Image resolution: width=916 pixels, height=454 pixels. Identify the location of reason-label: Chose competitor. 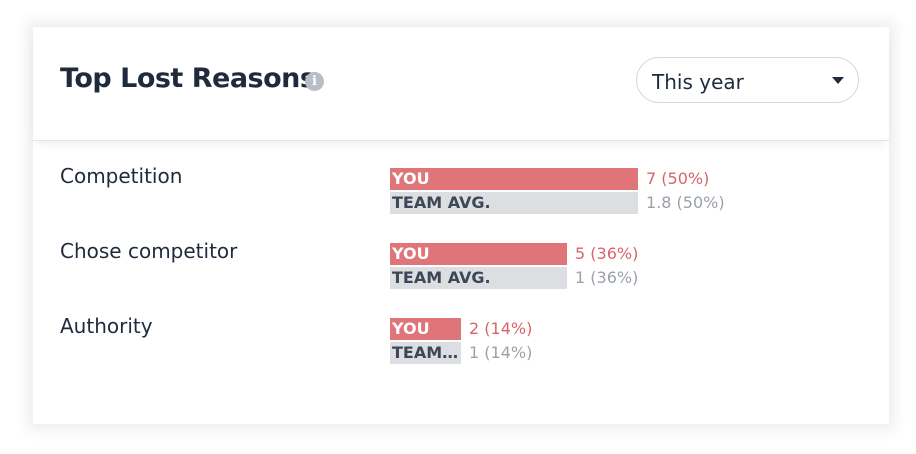
(149, 251).